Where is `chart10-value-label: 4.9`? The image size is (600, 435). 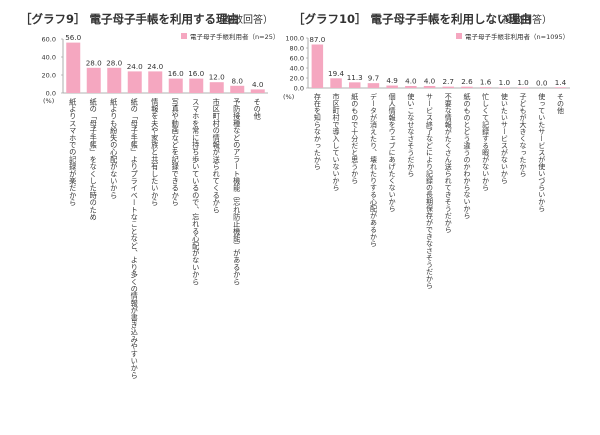
chart10-value-label: 4.9 is located at coordinates (392, 80).